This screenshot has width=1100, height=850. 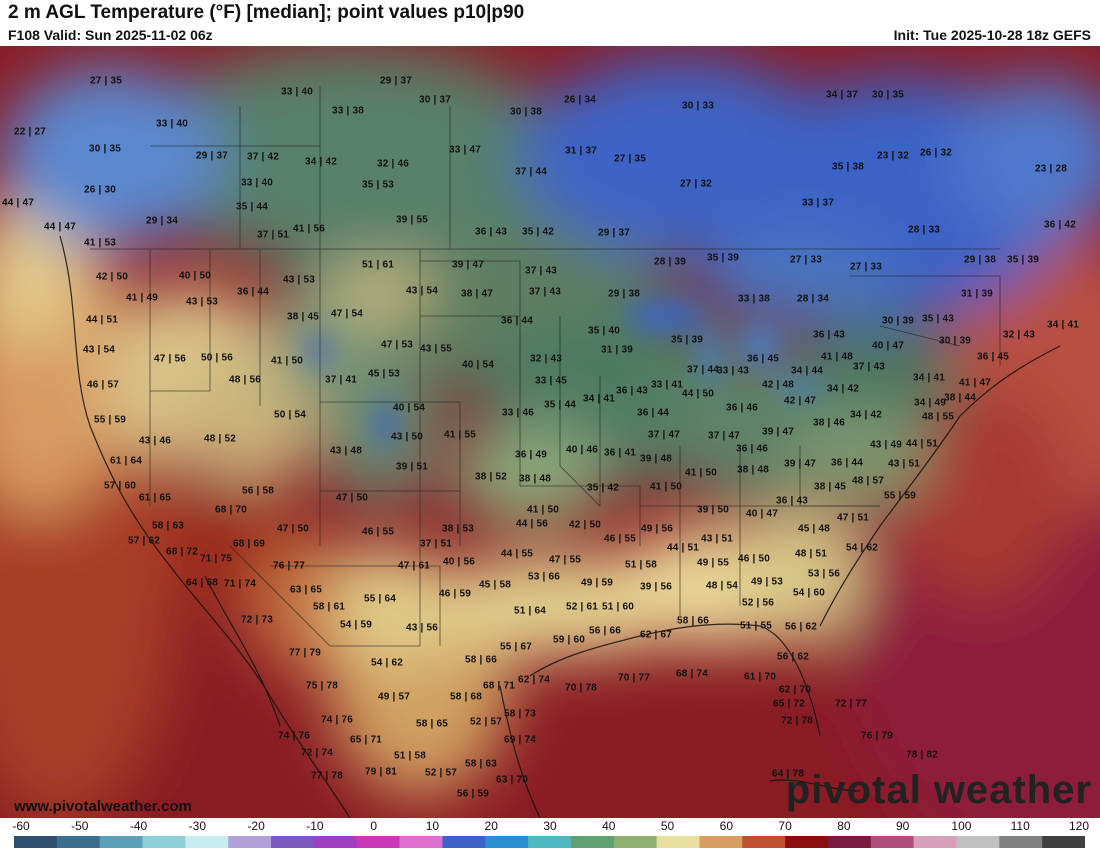 I want to click on website-watermark: www.pivotalweather.com, so click(x=103, y=806).